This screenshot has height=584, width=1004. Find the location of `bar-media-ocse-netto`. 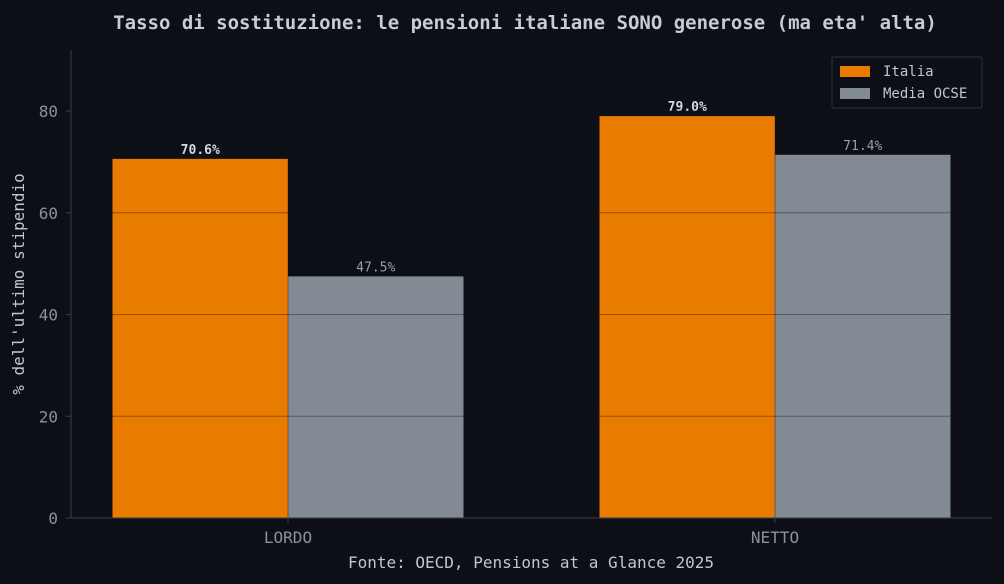

bar-media-ocse-netto is located at coordinates (863, 336).